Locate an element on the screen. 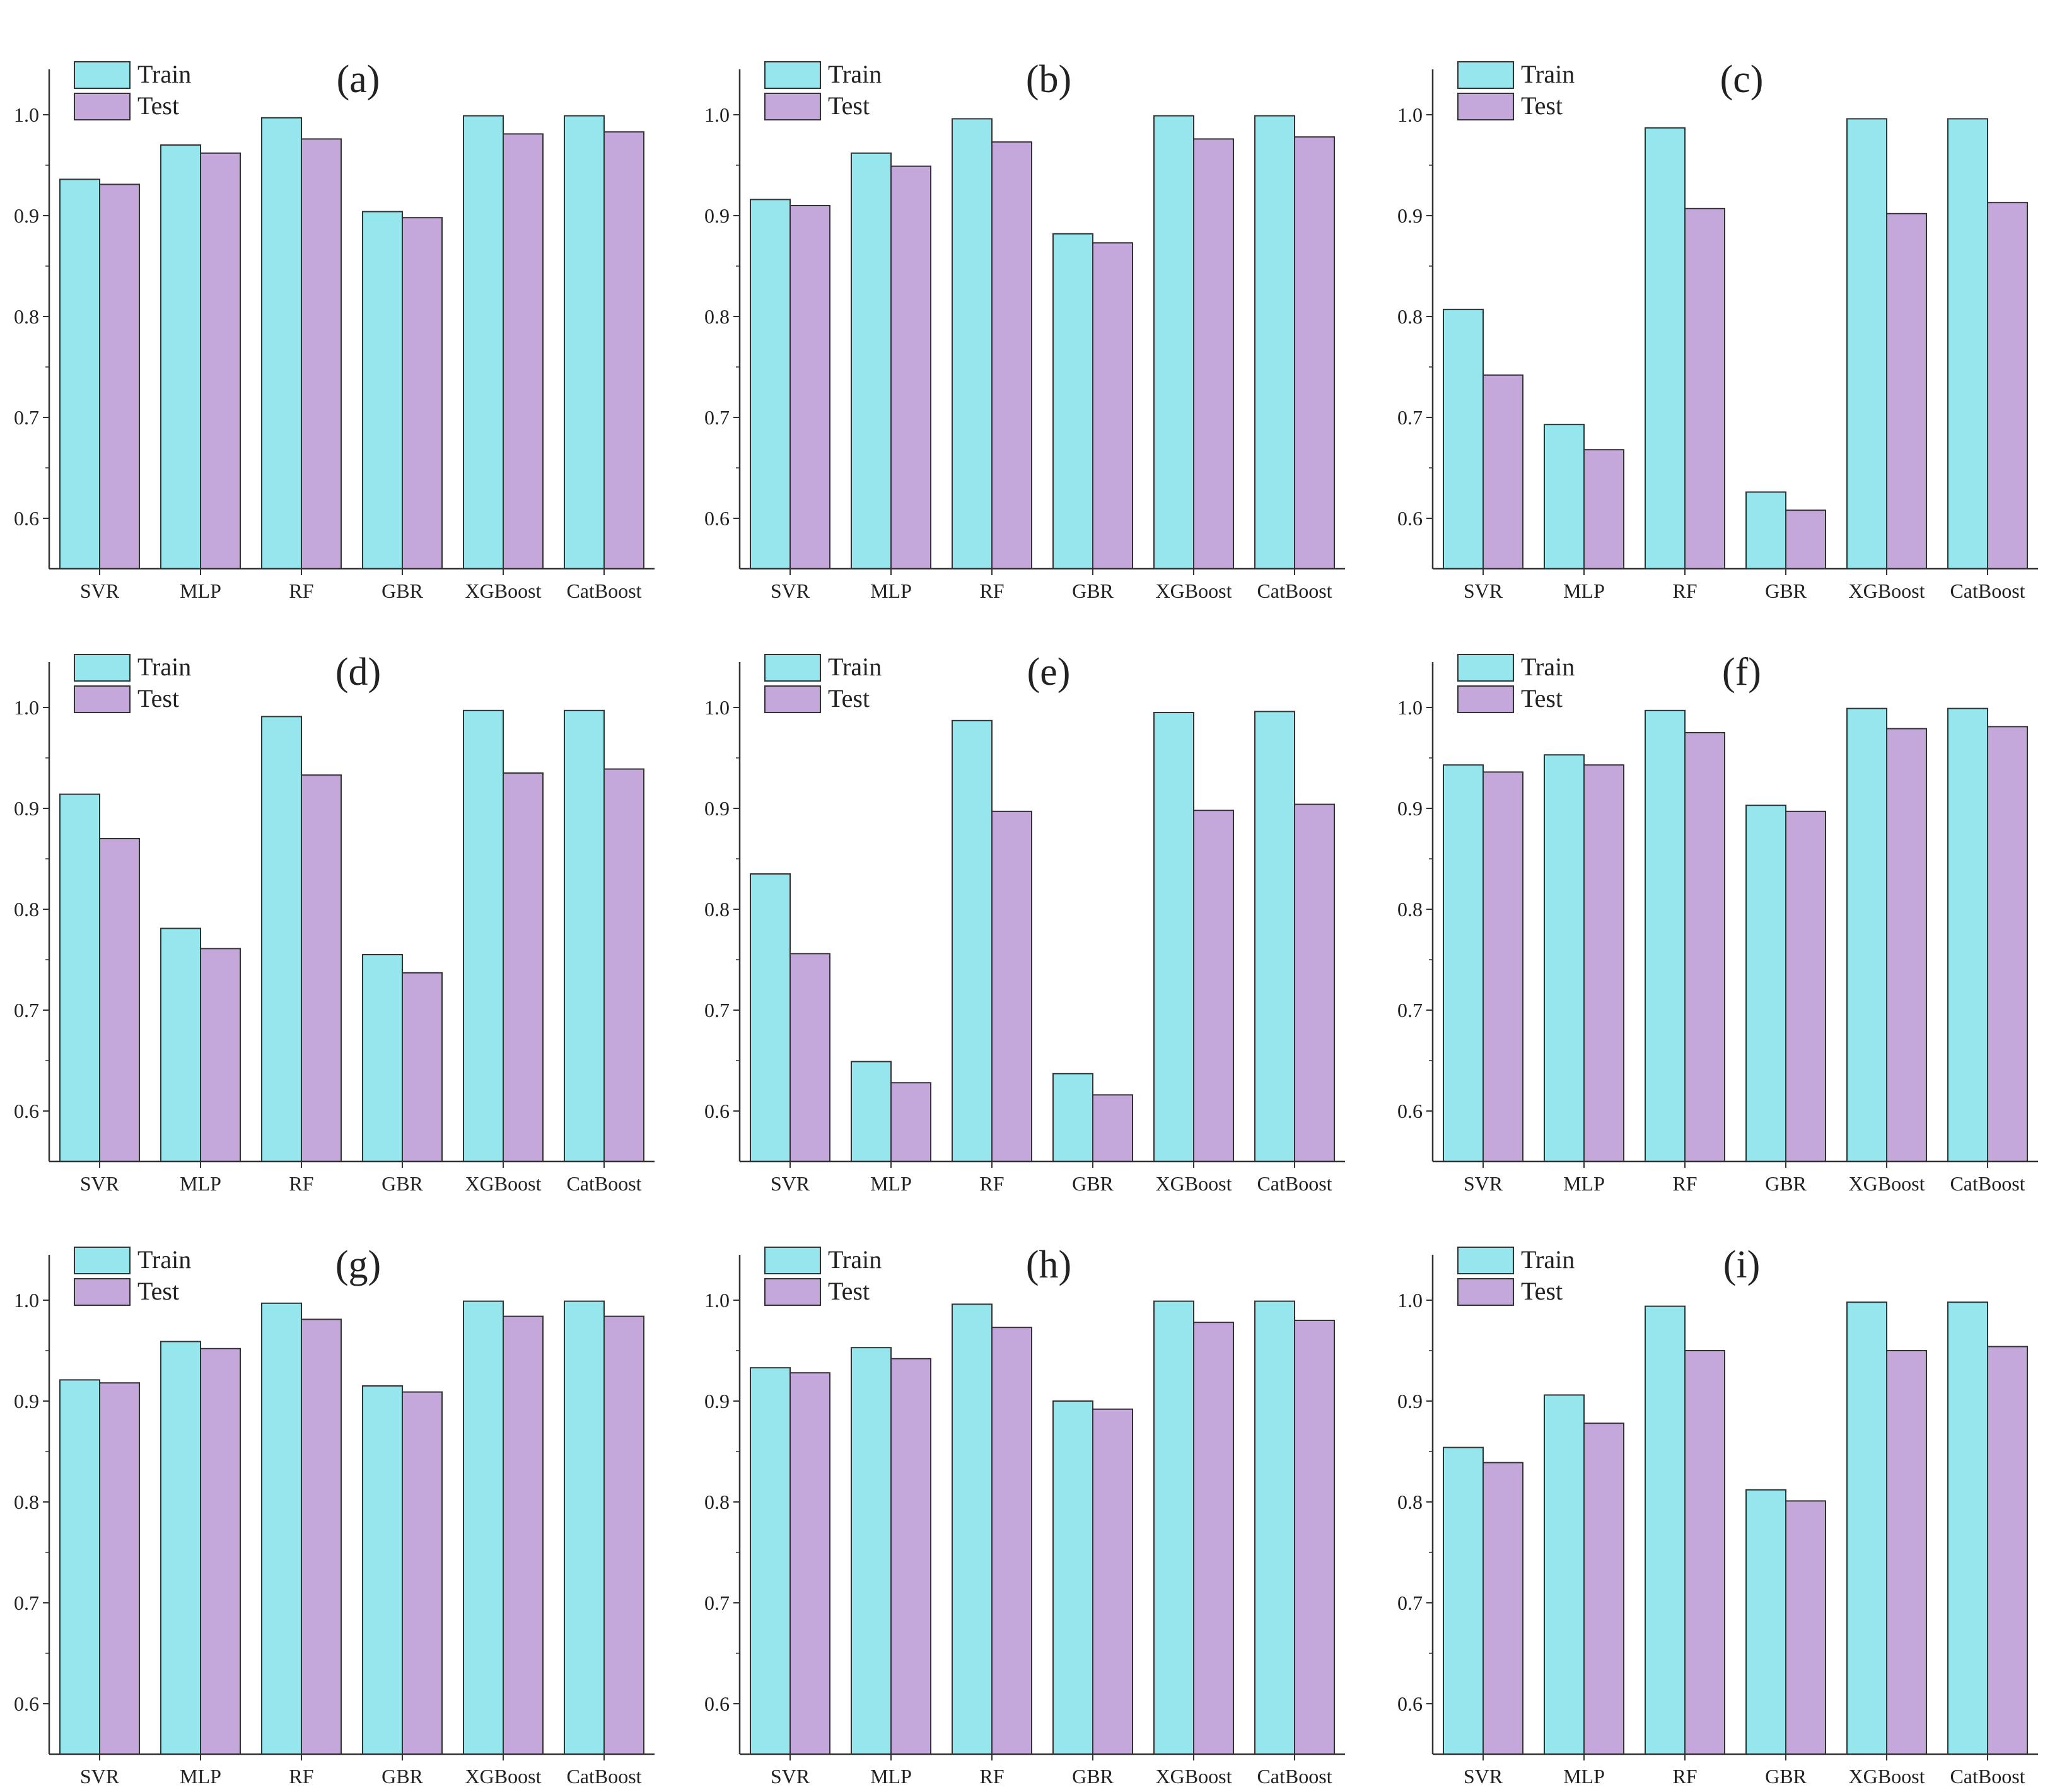  panel-title: (e) is located at coordinates (1049, 672).